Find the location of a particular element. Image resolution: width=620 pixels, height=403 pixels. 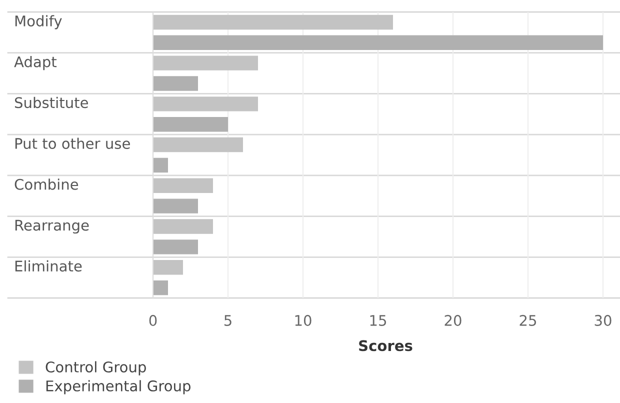

x-axis-title: Scores is located at coordinates (385, 346).